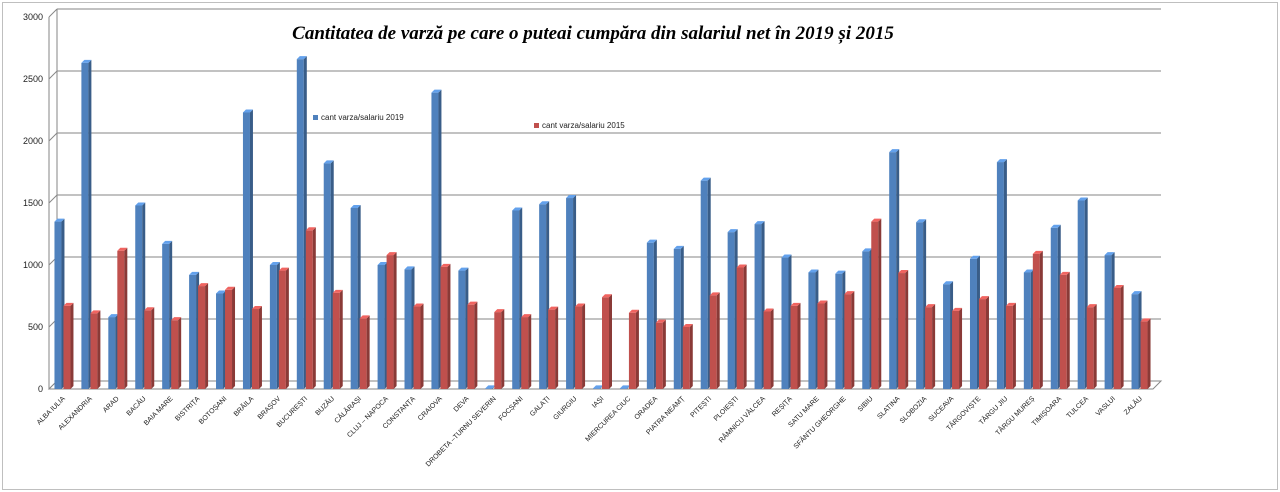  Describe the element at coordinates (888, 407) in the screenshot. I see `x-category-label: SLATINA` at that location.